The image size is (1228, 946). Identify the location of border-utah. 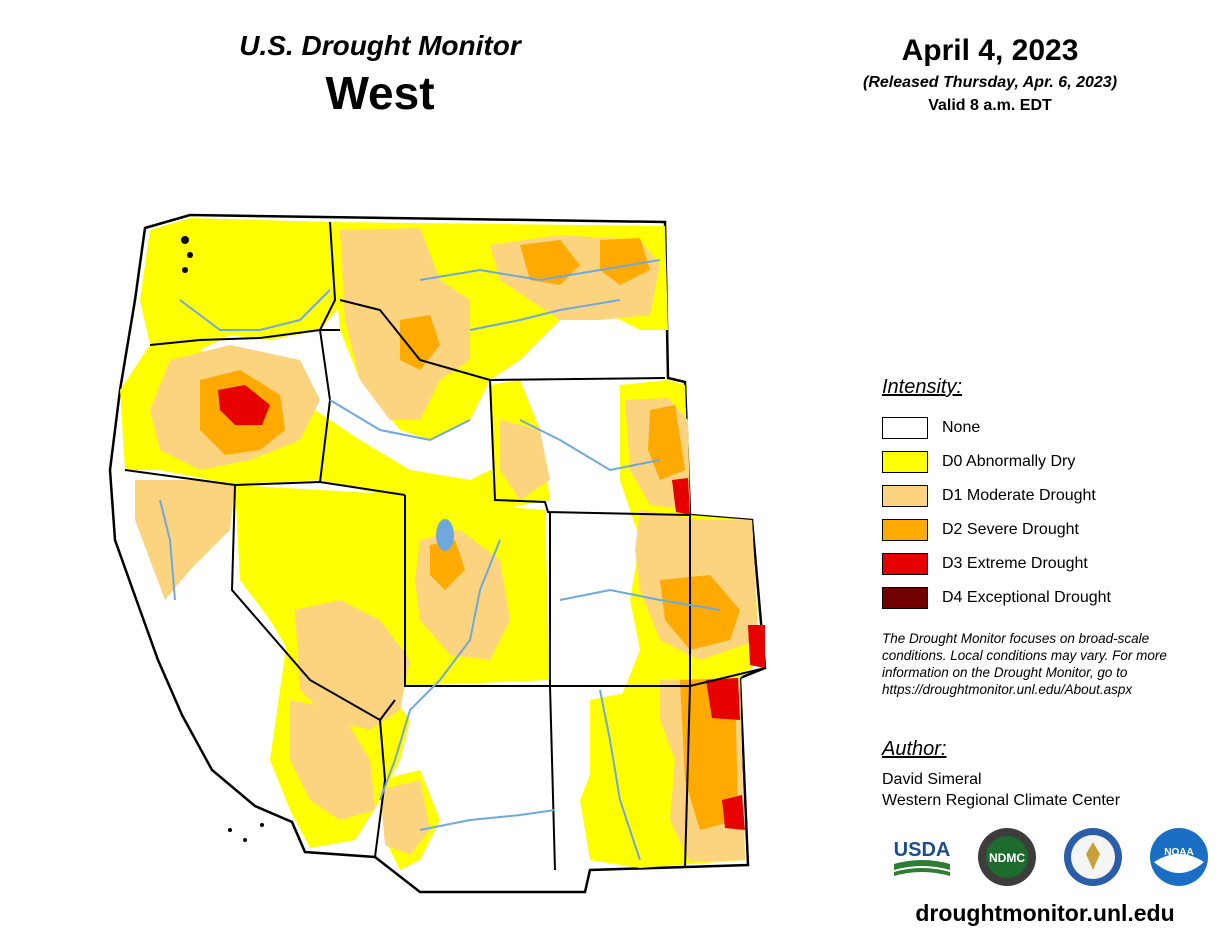
(477, 591).